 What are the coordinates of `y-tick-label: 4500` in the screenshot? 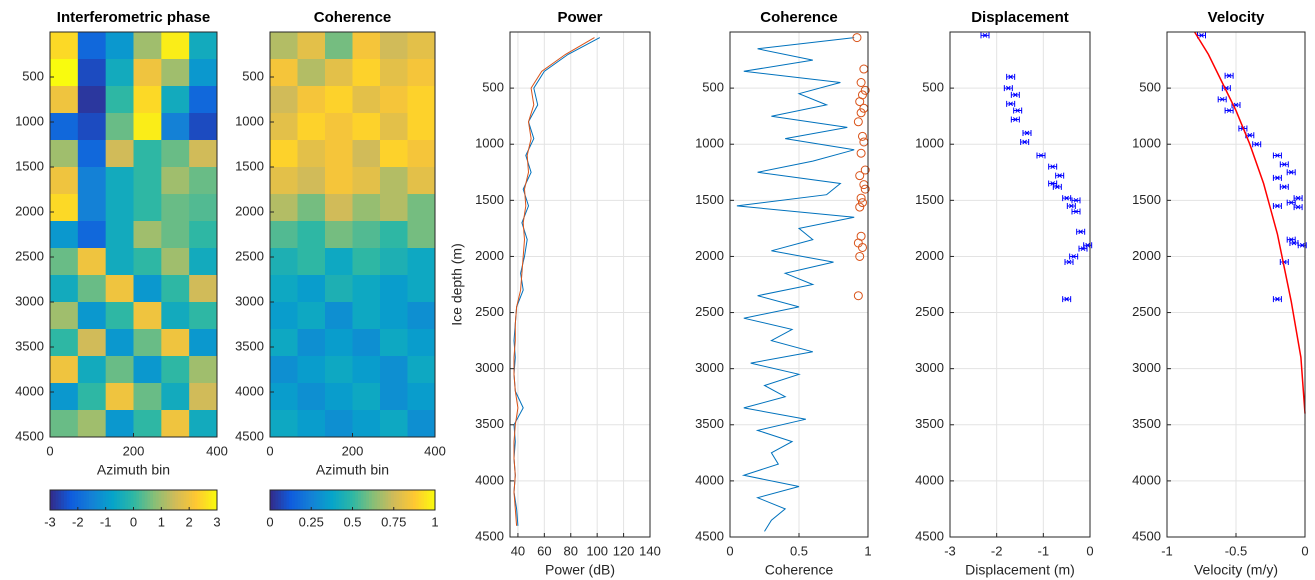 It's located at (1146, 535).